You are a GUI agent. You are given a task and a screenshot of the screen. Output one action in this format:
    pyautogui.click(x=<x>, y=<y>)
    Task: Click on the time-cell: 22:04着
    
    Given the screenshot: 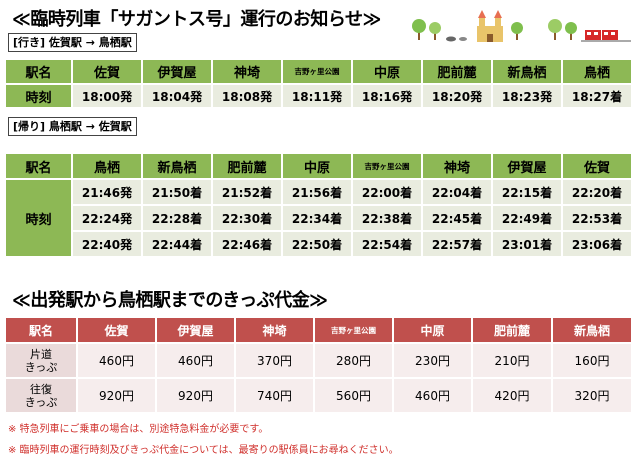 What is the action you would take?
    pyautogui.click(x=457, y=192)
    